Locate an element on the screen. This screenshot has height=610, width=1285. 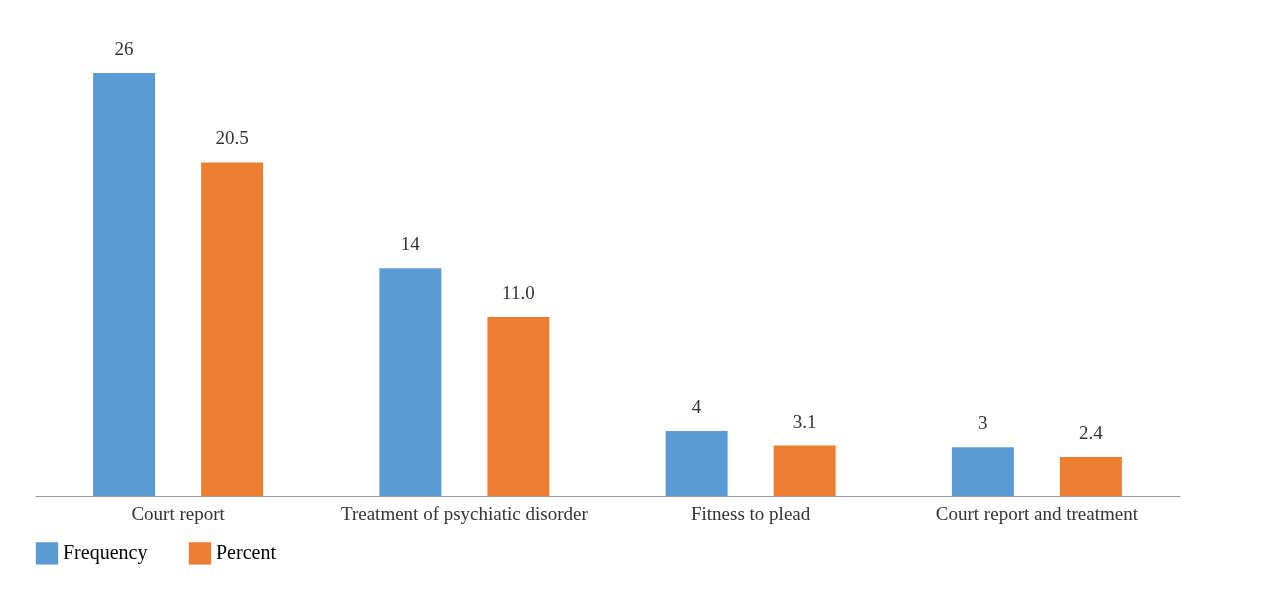
legend-label: Frequency is located at coordinates (105, 553).